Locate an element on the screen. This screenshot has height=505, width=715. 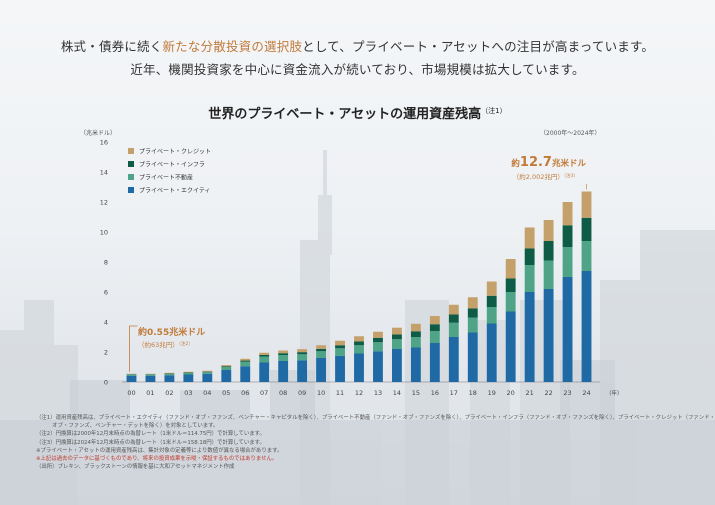
annotation-end-sub: （約2,002兆円）（注3） is located at coordinates (545, 176).